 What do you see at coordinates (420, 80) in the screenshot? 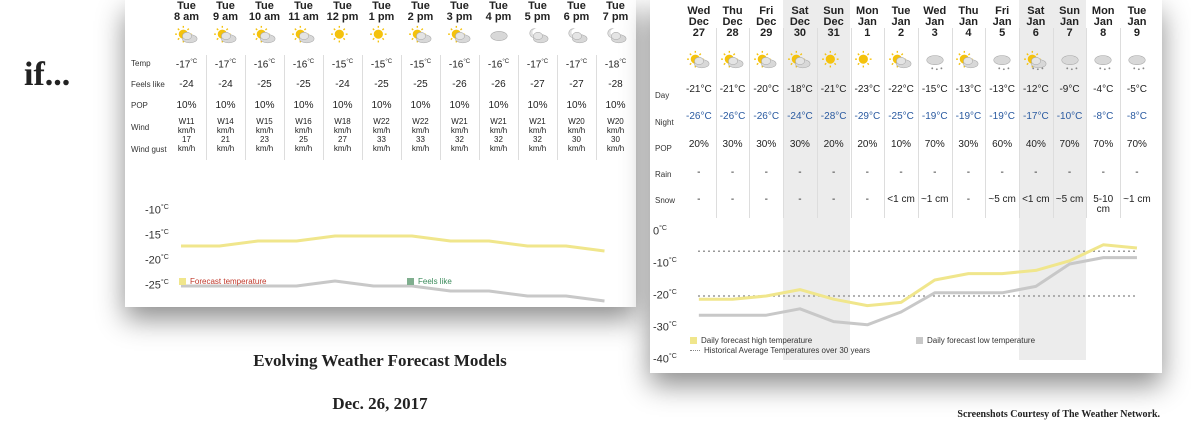
I see `hour-column: Tue 2 pm -15°C -25 10% W22 km/h 33 km/h` at bounding box center [420, 80].